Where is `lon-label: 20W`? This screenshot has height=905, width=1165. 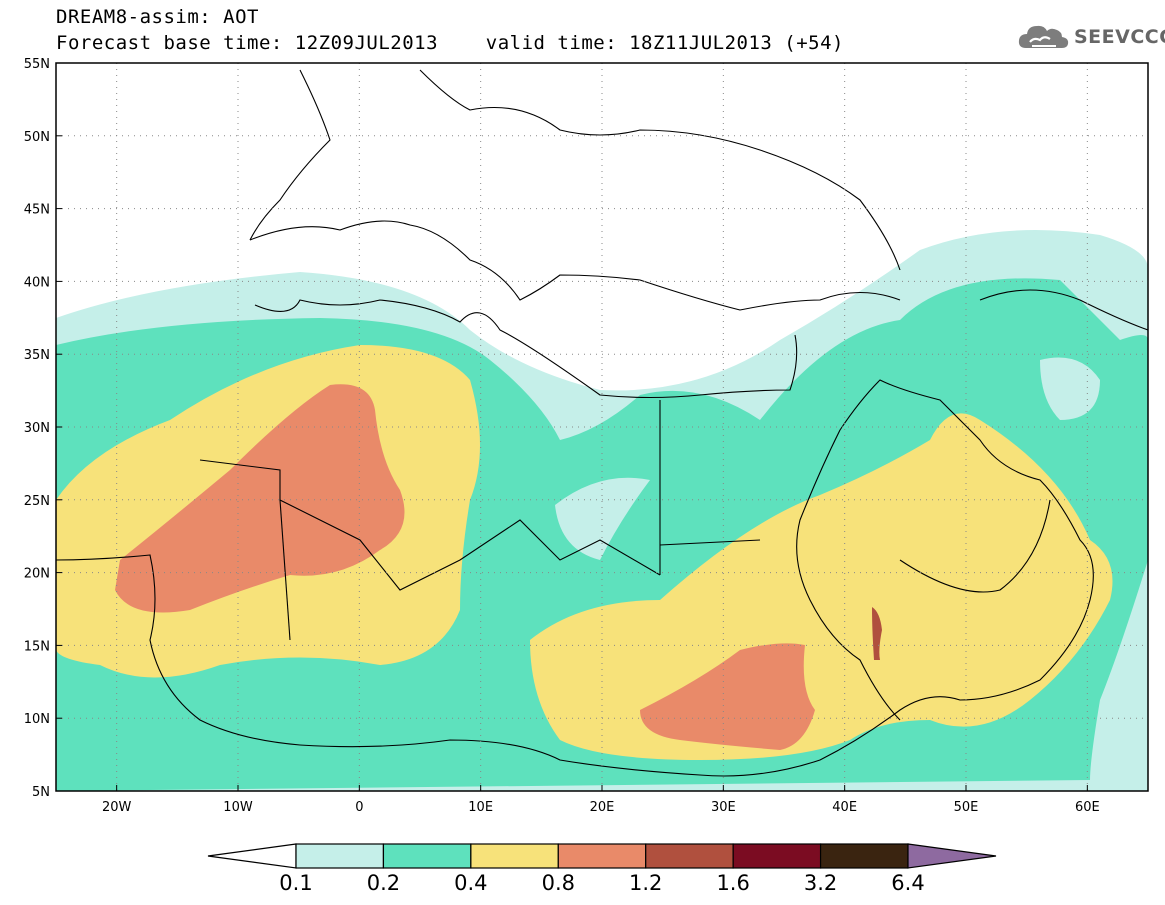 lon-label: 20W is located at coordinates (117, 807).